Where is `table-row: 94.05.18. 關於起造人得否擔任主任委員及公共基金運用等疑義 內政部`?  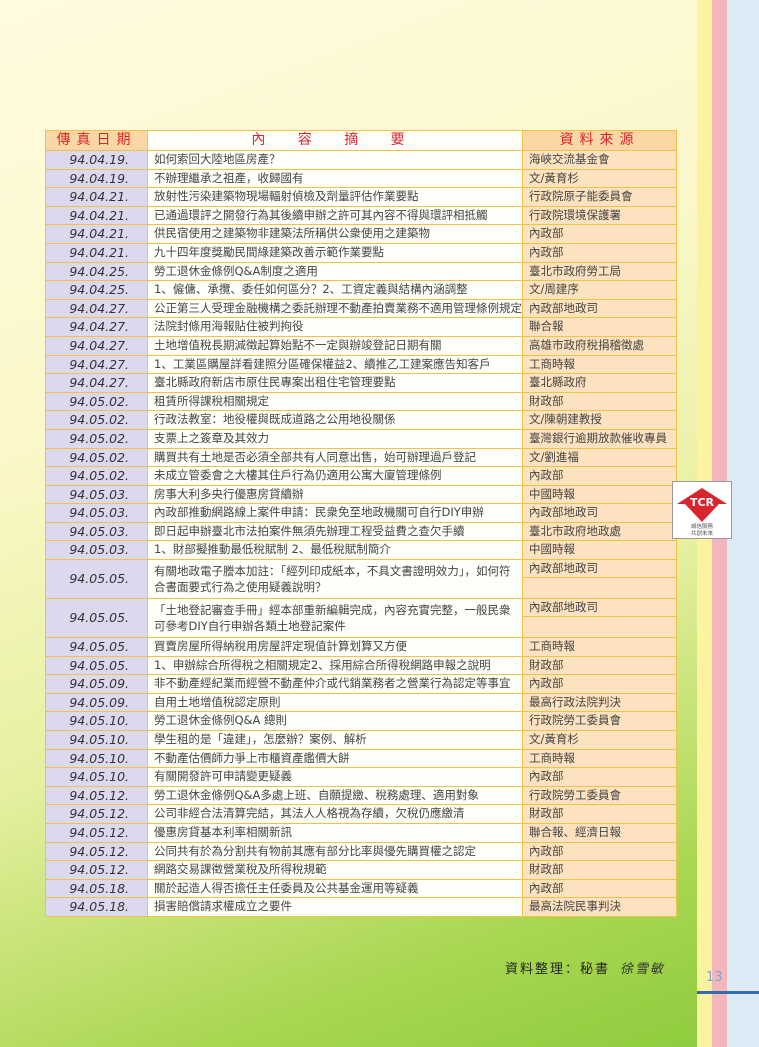 table-row: 94.05.18. 關於起造人得否擔任主任委員及公共基金運用等疑義 內政部 is located at coordinates (361, 888).